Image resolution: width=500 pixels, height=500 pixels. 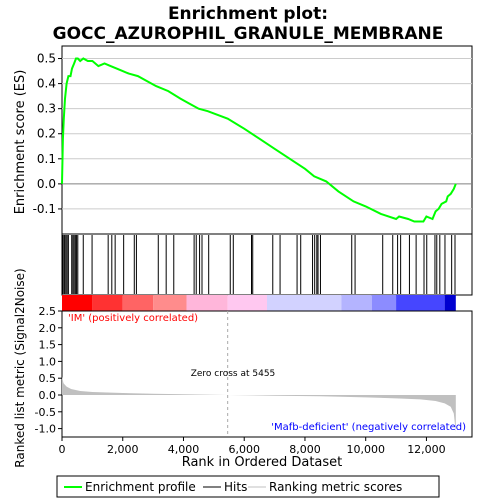 I want to click on x-tick-label: 8,000, so click(x=305, y=449).